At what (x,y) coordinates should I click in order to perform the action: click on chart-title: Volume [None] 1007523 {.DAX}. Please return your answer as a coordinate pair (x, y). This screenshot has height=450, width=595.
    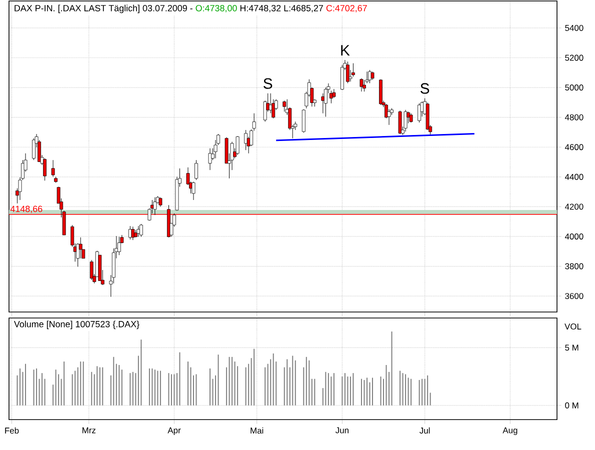
    Looking at the image, I should click on (77, 325).